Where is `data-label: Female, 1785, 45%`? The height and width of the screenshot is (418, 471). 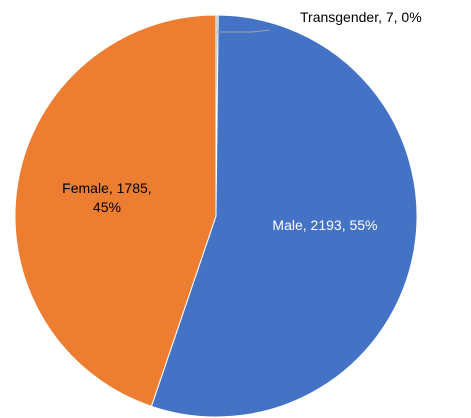
data-label: Female, 1785, 45% is located at coordinates (107, 197).